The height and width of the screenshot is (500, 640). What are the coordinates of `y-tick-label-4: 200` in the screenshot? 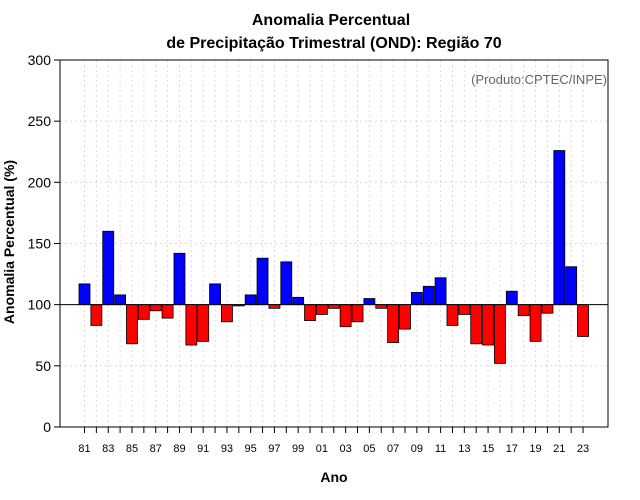 It's located at (40, 182).